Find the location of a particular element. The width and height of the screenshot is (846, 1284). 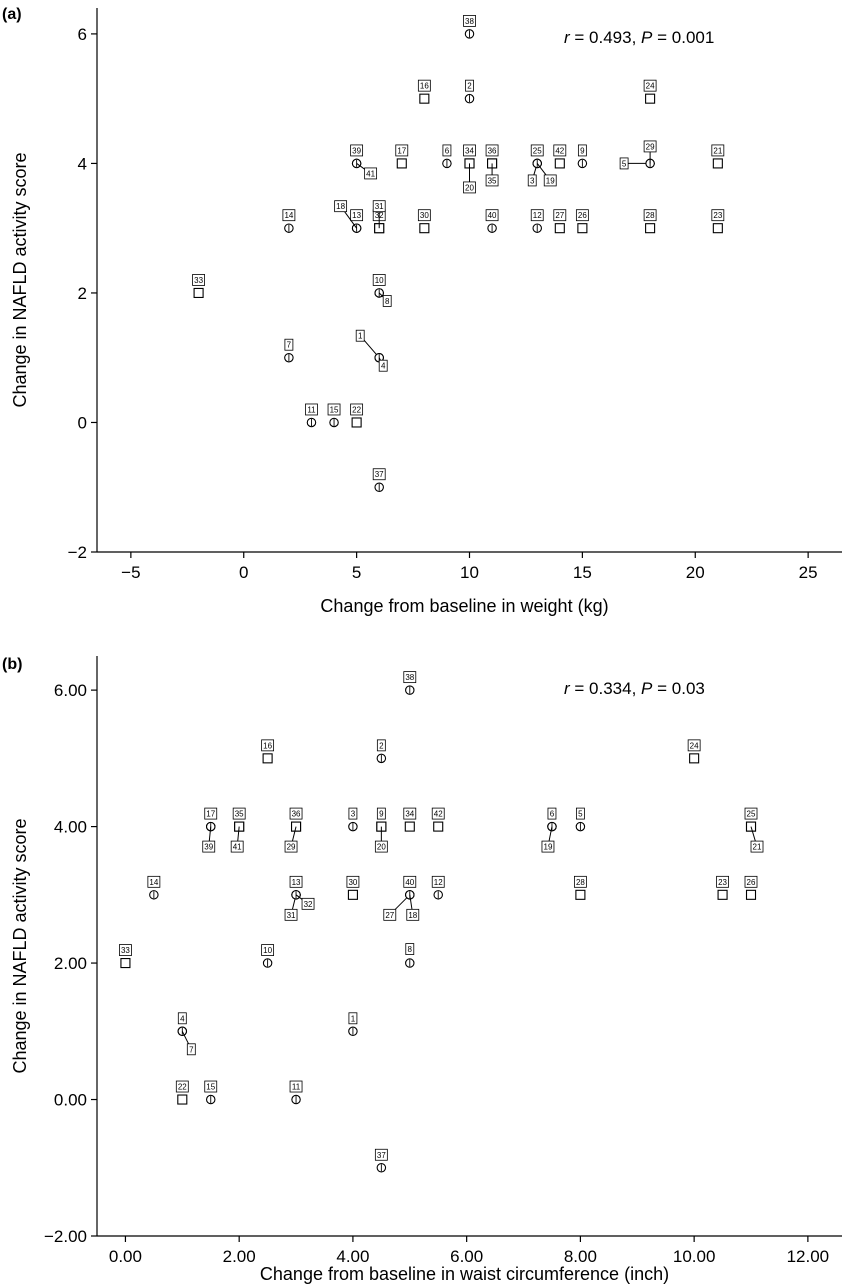

point-label: 42 is located at coordinates (559, 150).